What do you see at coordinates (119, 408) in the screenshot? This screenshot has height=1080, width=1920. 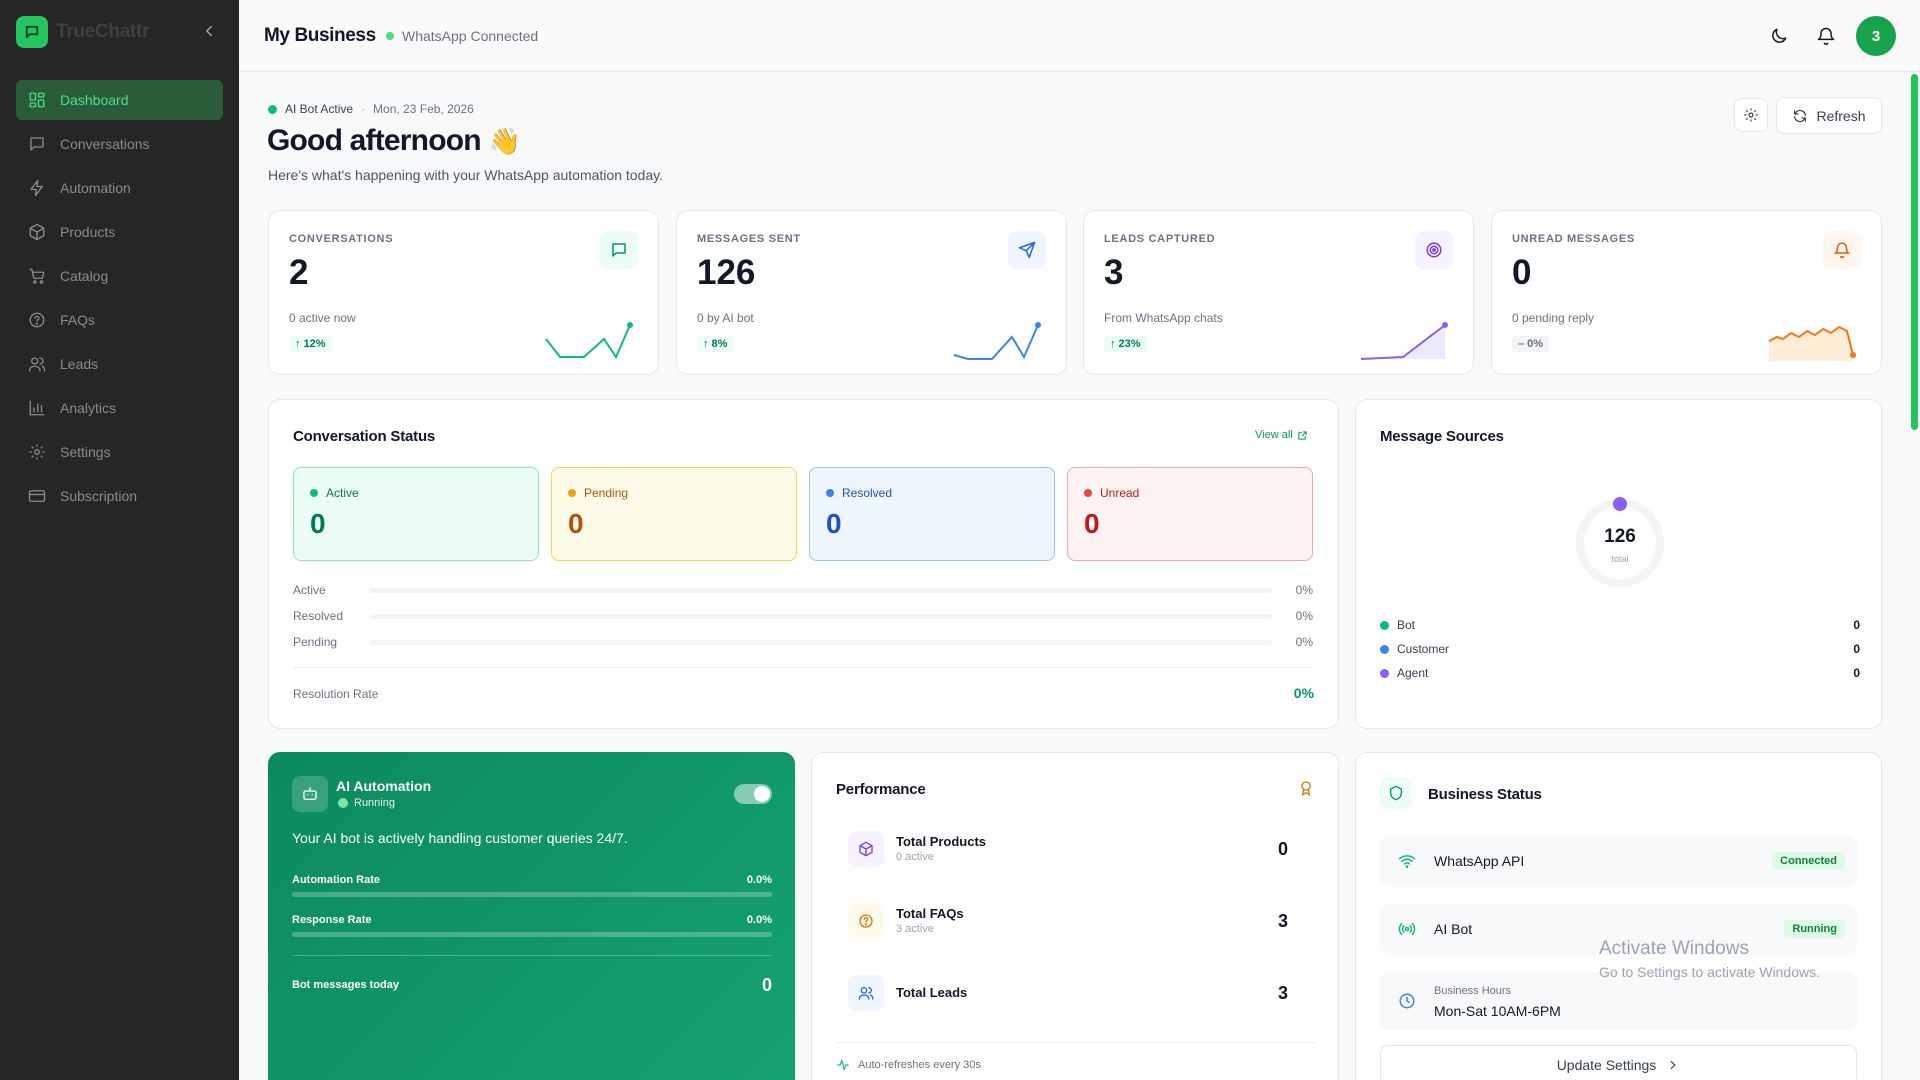 I see `sidebar-item-analytics: Analytics` at bounding box center [119, 408].